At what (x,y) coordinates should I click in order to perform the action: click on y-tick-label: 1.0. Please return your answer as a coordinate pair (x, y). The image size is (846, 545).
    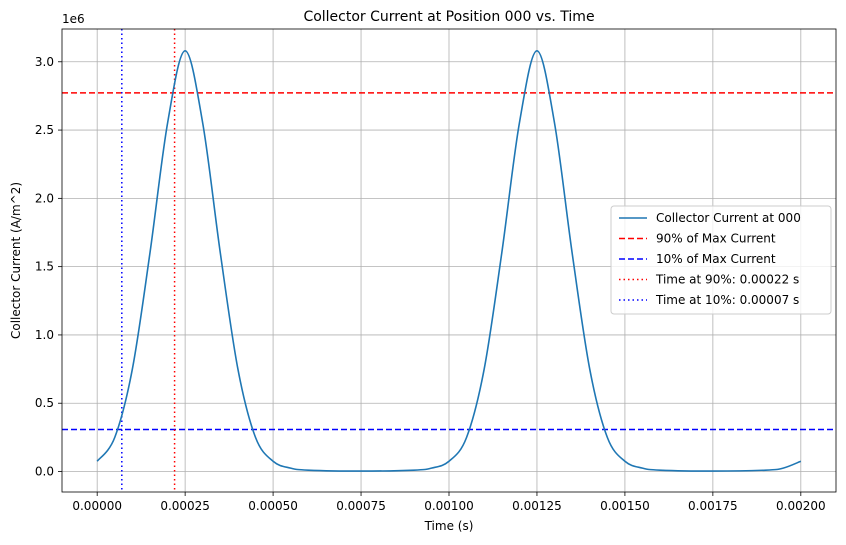
    Looking at the image, I should click on (44, 335).